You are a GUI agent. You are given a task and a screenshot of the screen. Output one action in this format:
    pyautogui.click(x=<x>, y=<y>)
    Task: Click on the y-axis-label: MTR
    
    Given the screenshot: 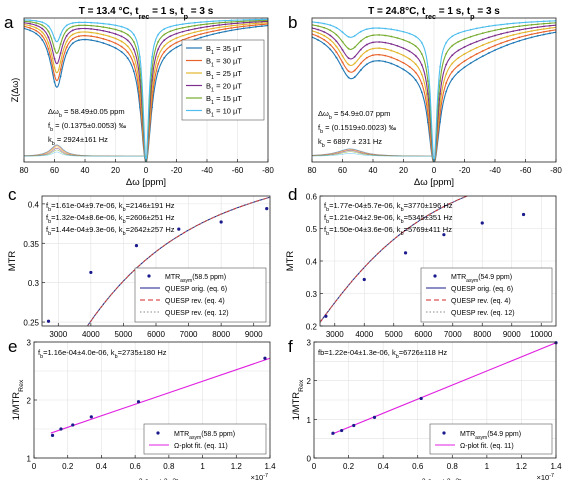 What is the action you would take?
    pyautogui.click(x=290, y=261)
    